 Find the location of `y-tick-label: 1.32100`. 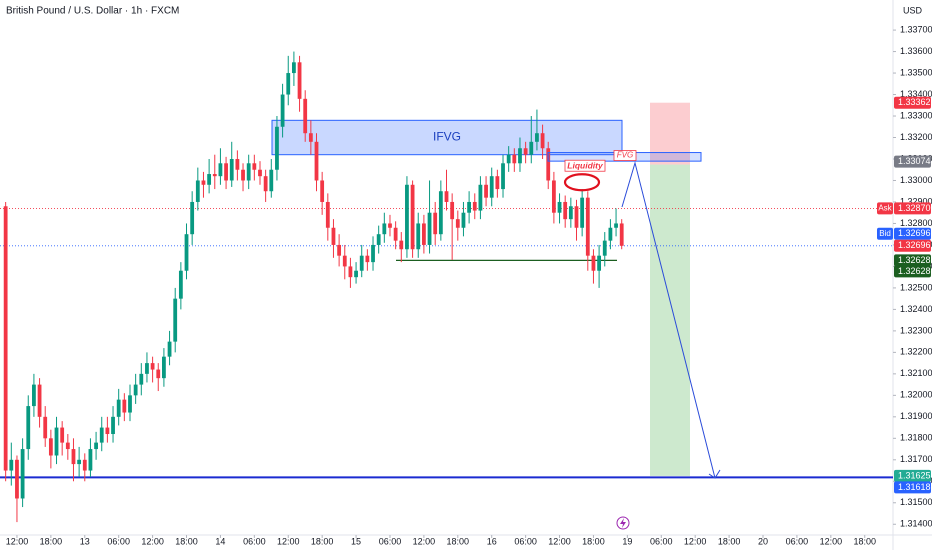

y-tick-label: 1.32100 is located at coordinates (916, 373).